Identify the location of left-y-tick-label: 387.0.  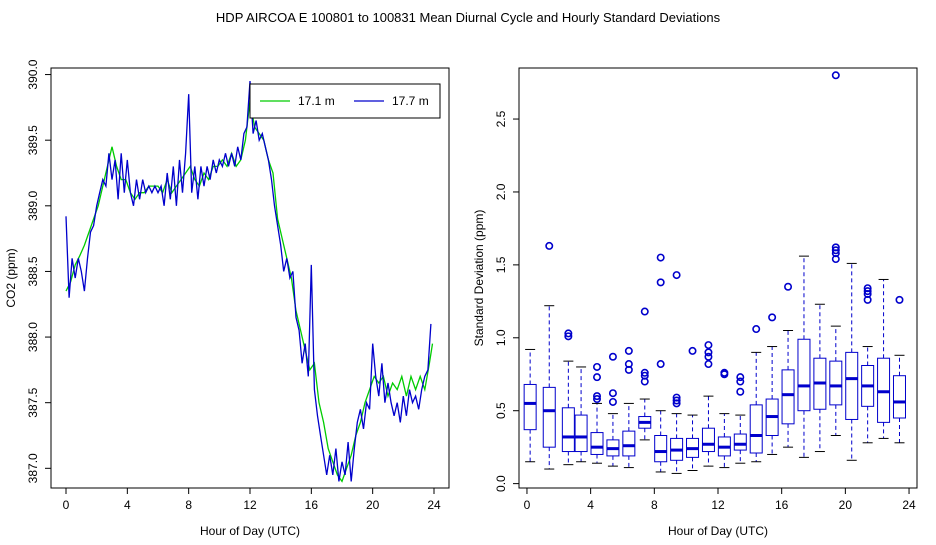
(33, 468).